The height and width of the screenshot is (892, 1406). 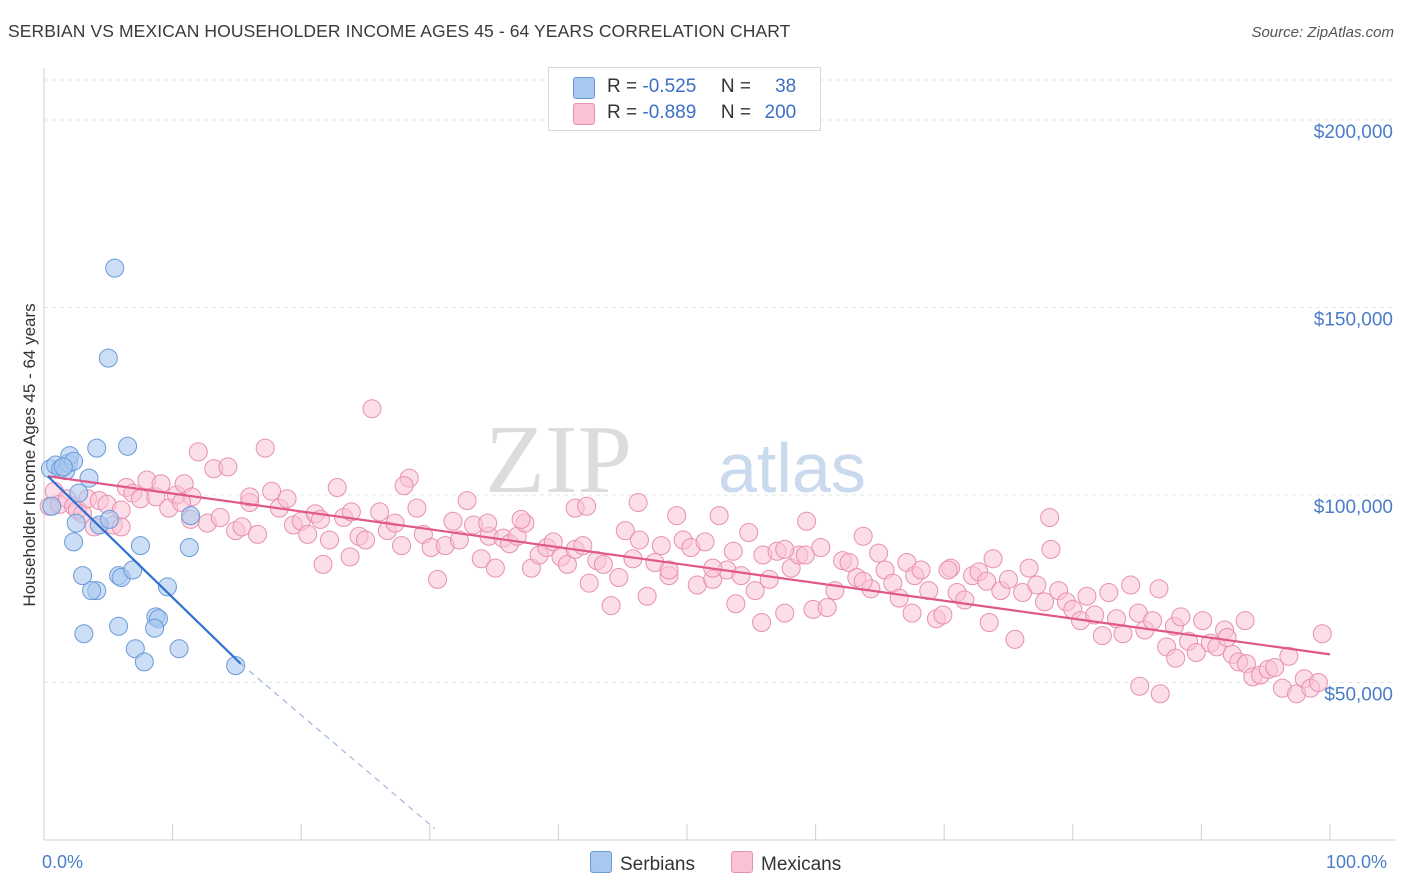 I want to click on legend-r-value: -0.525, so click(x=669, y=86).